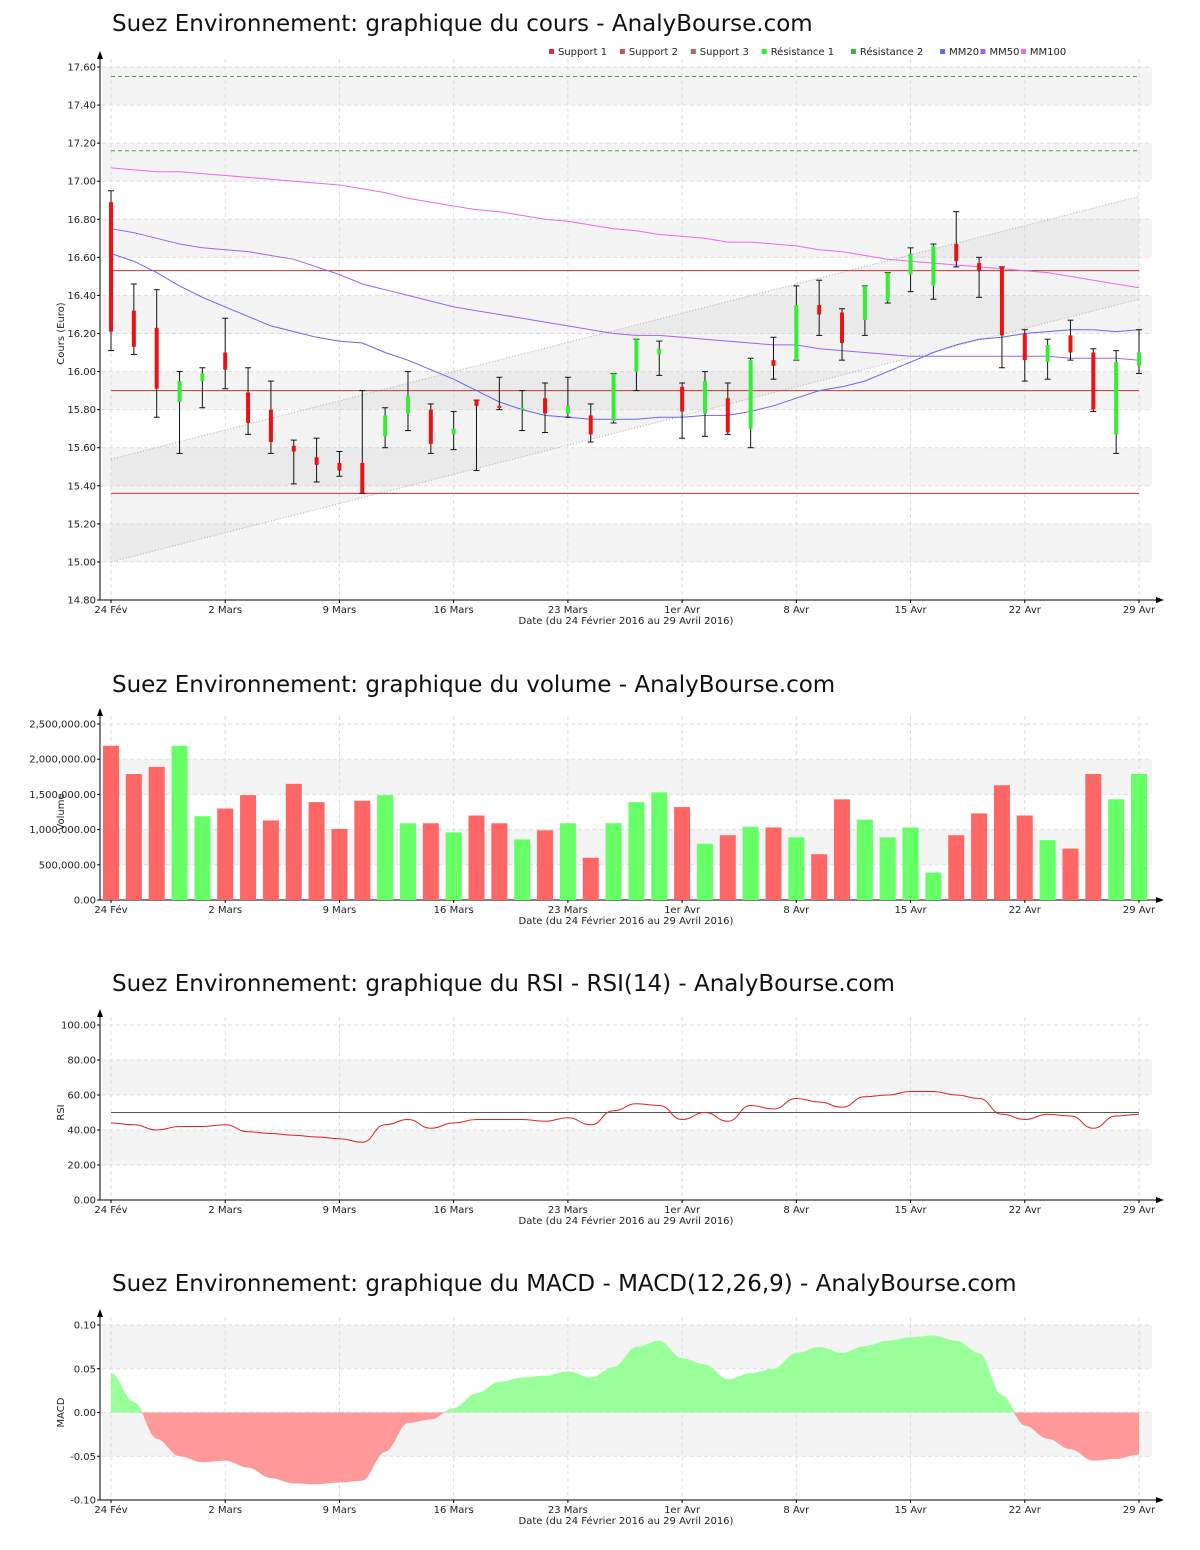 The width and height of the screenshot is (1200, 1550). I want to click on y-tick-label: 2,000,000.00, so click(62, 760).